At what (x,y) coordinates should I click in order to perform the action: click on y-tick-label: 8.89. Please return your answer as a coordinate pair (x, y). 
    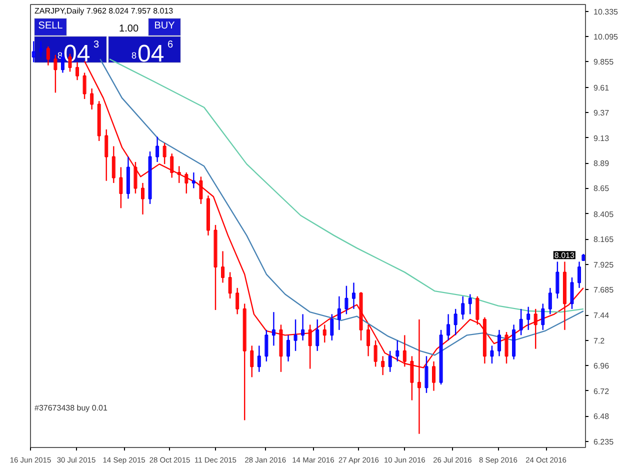
    Looking at the image, I should click on (602, 163).